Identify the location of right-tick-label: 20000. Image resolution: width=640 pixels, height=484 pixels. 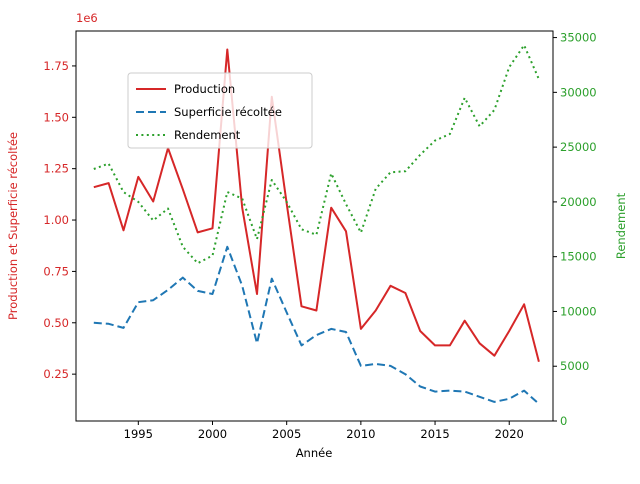
(578, 202).